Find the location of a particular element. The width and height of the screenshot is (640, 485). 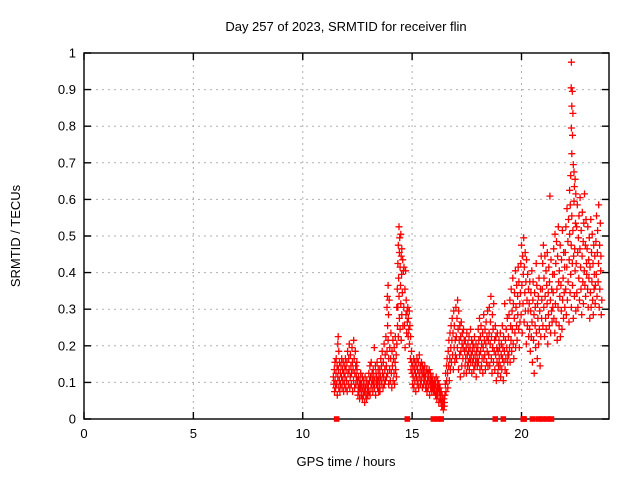

y-axis-label: SRMTID / TECUs is located at coordinates (15, 235).